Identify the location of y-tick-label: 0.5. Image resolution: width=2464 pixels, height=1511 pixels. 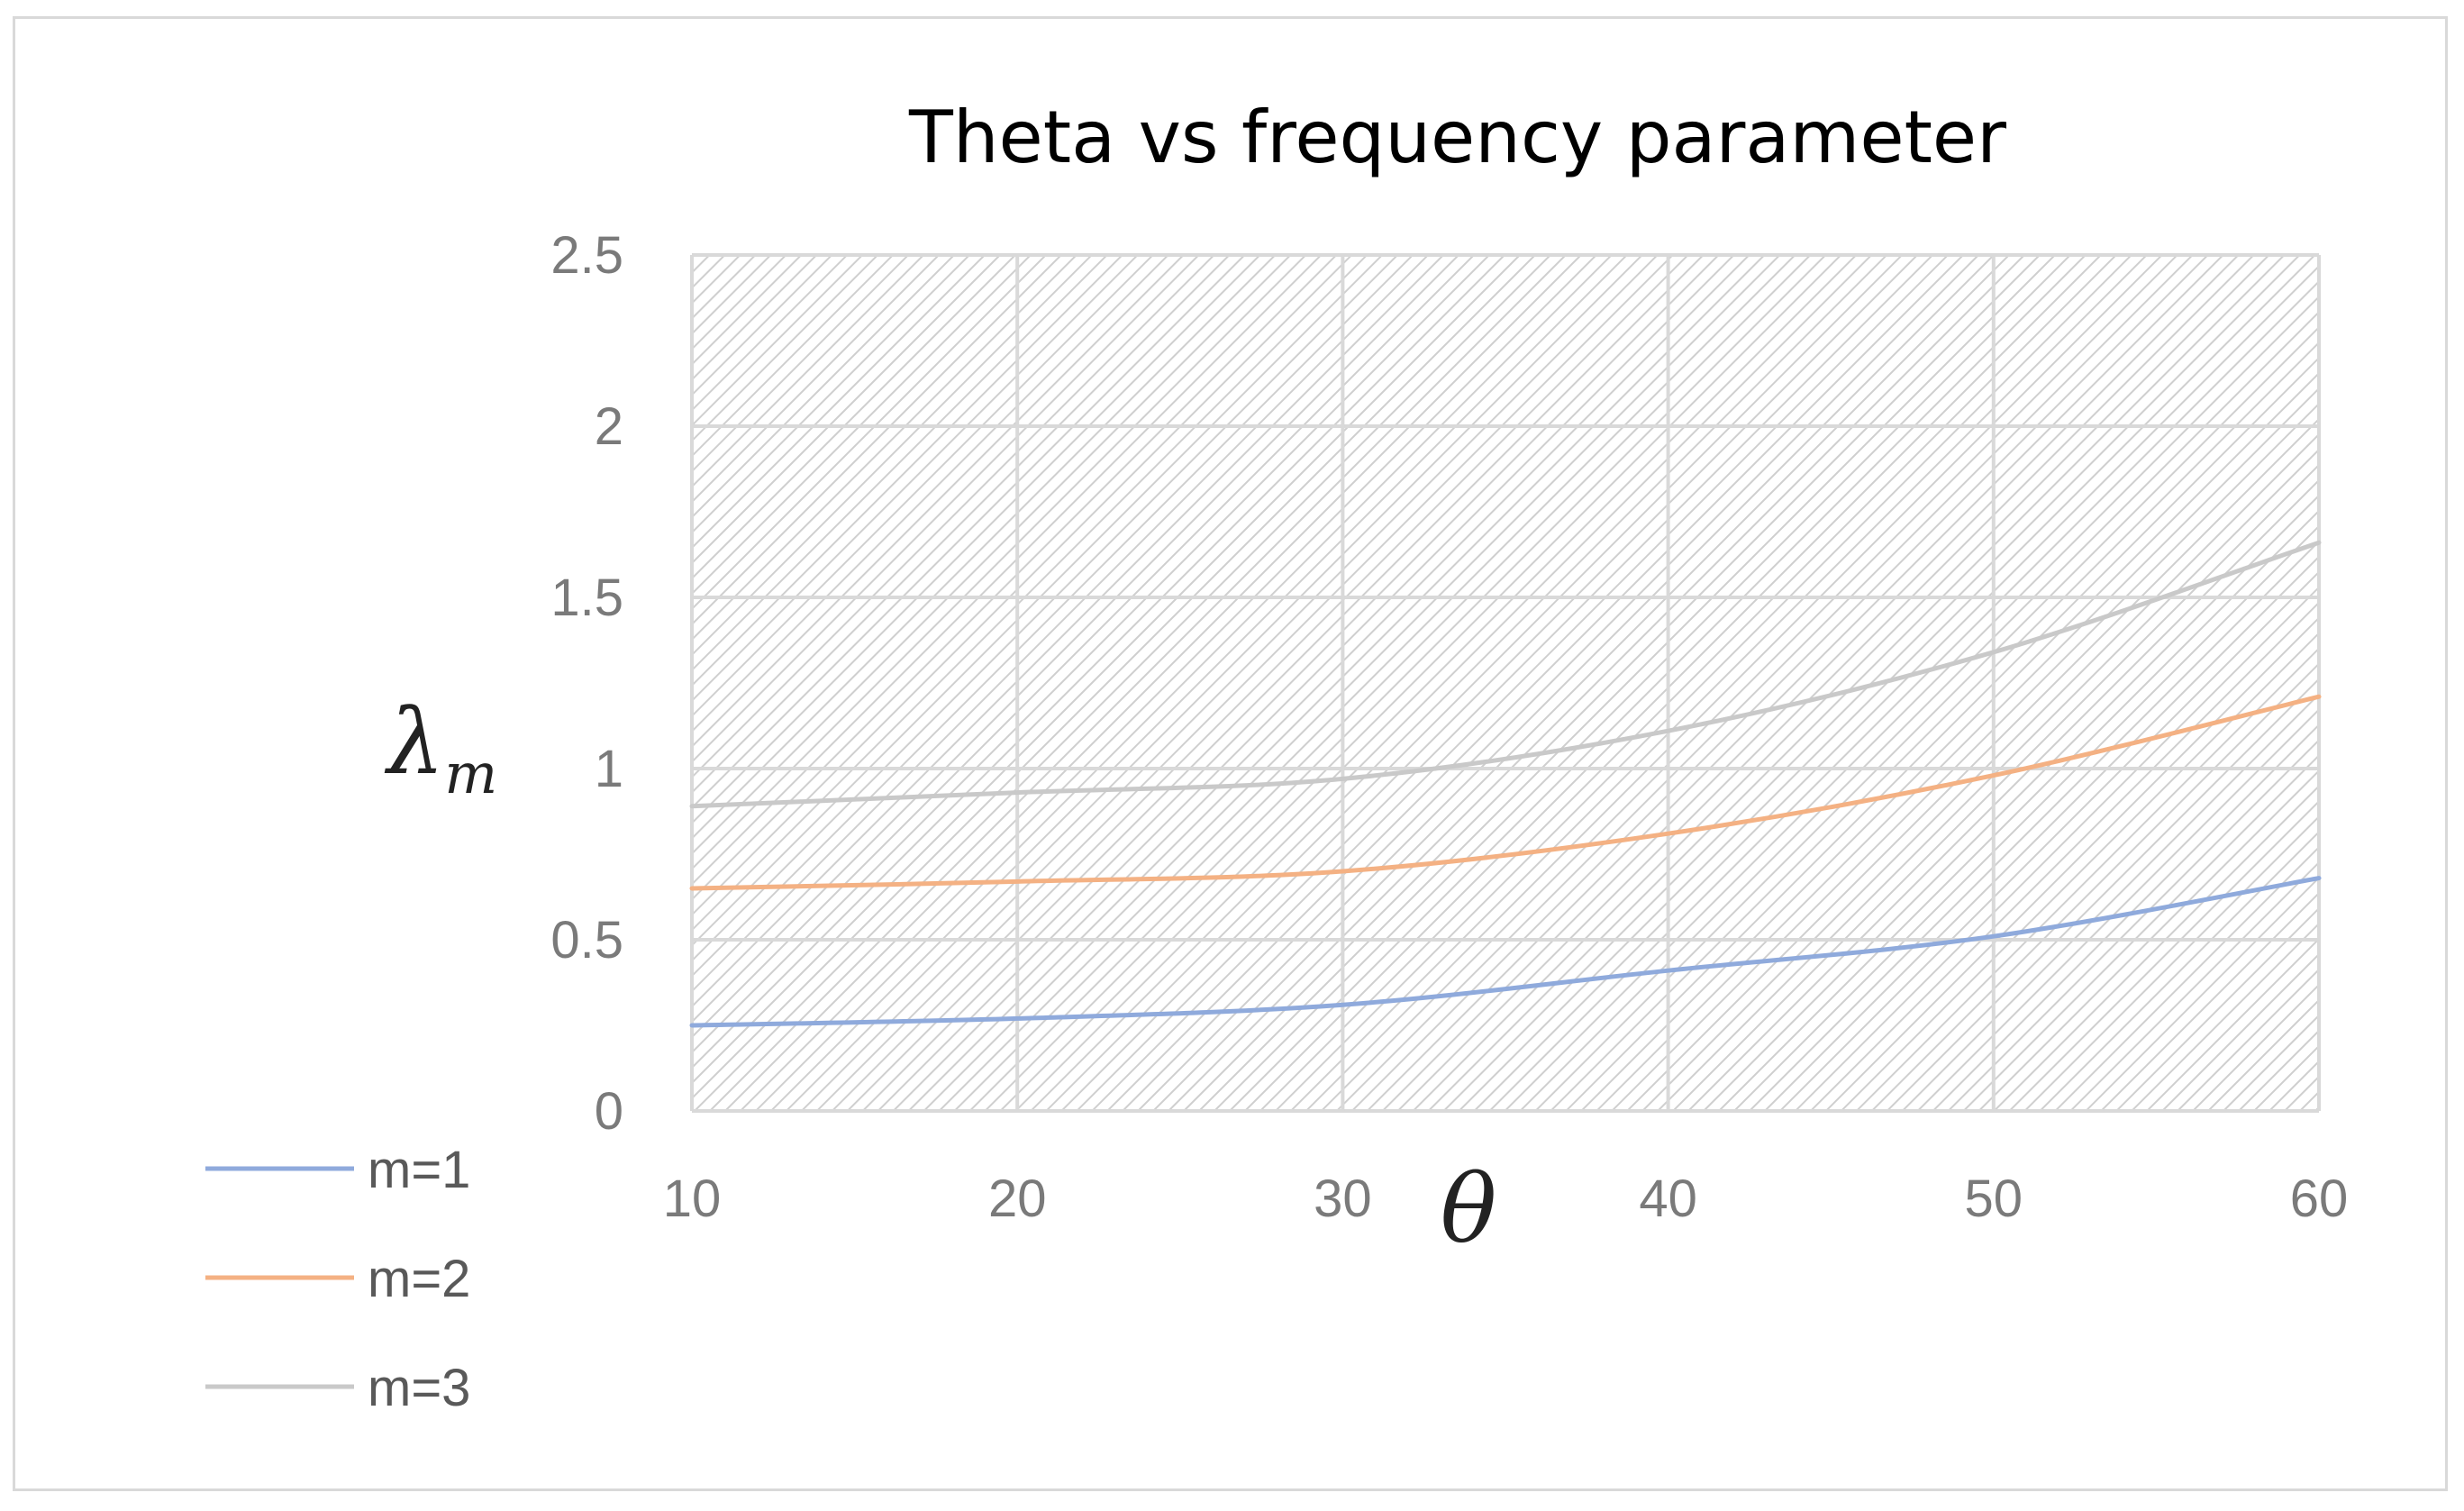
(586, 940).